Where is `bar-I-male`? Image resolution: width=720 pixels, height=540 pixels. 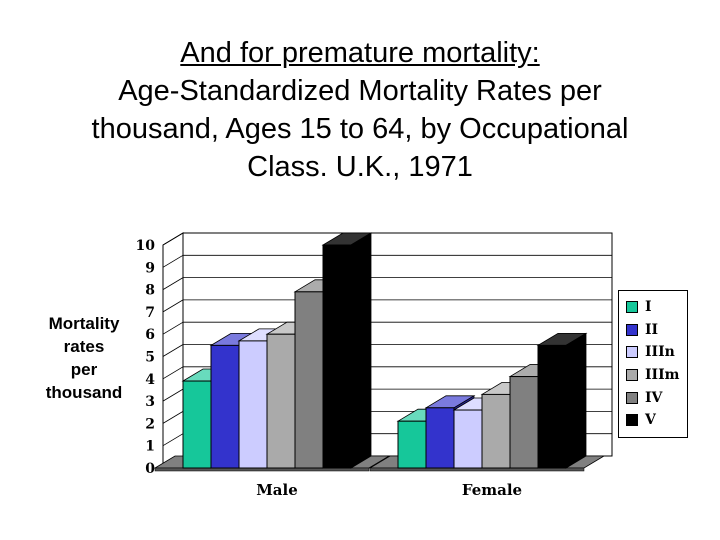 bar-I-male is located at coordinates (197, 424).